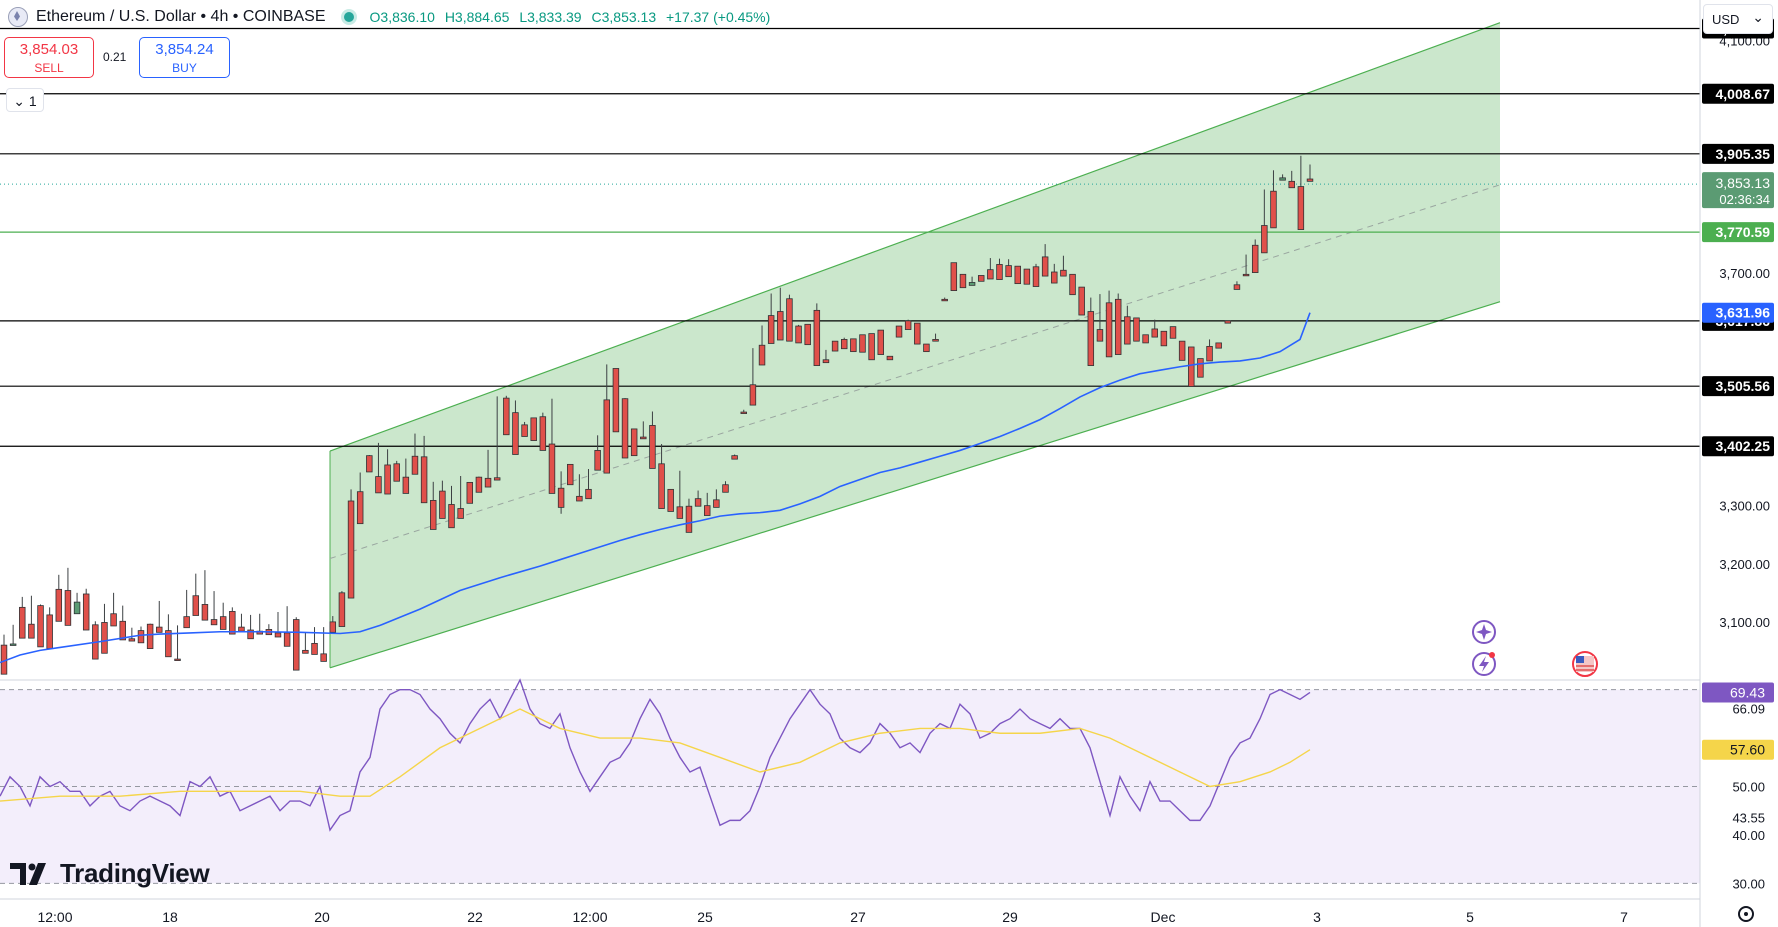 This screenshot has height=927, width=1778. I want to click on time-tick-label: 20, so click(322, 917).